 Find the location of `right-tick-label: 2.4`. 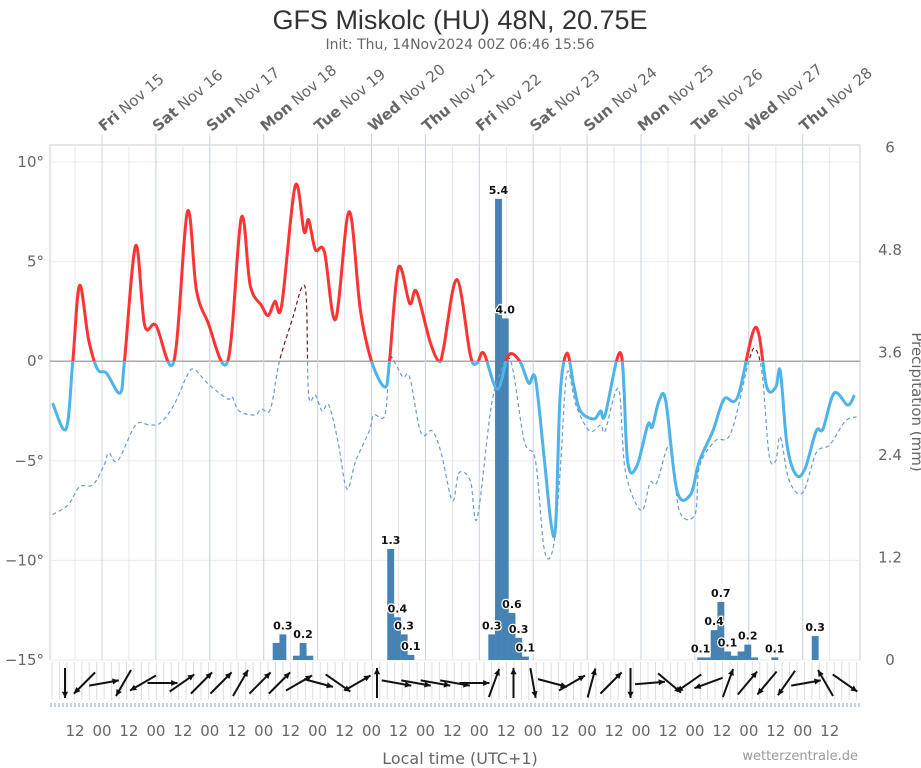

right-tick-label: 2.4 is located at coordinates (890, 455).